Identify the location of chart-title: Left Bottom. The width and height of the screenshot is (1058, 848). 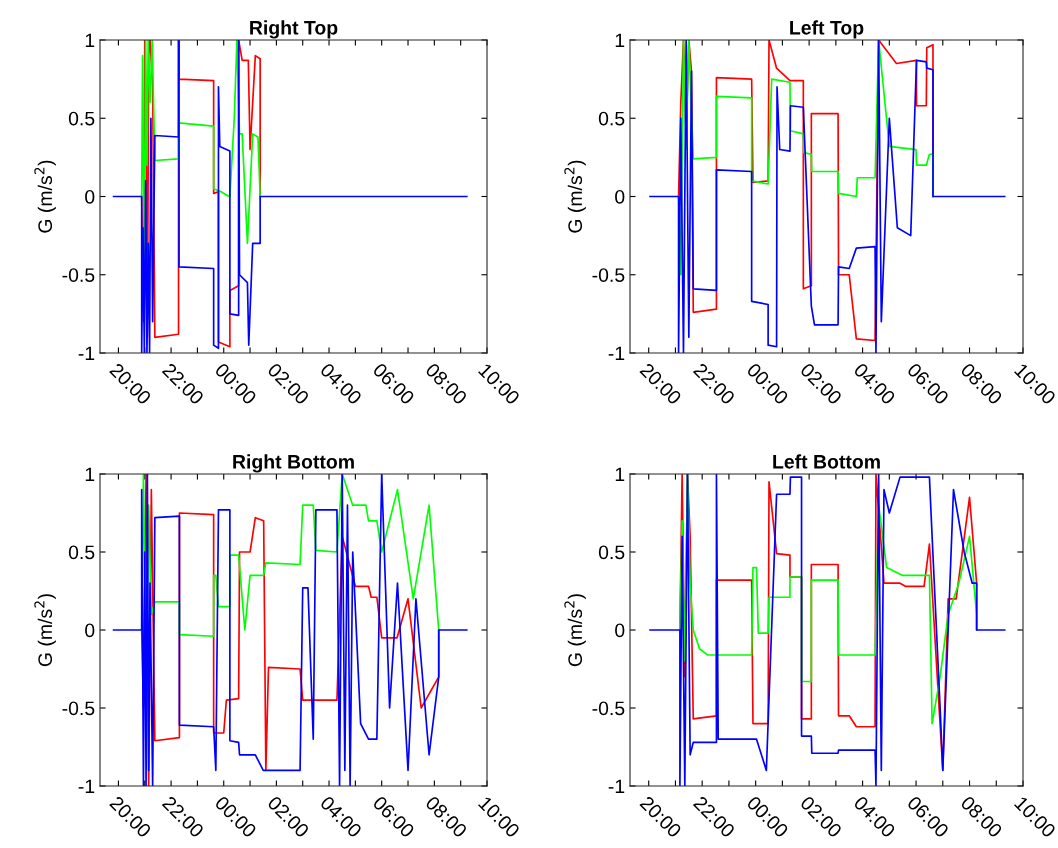
(826, 461).